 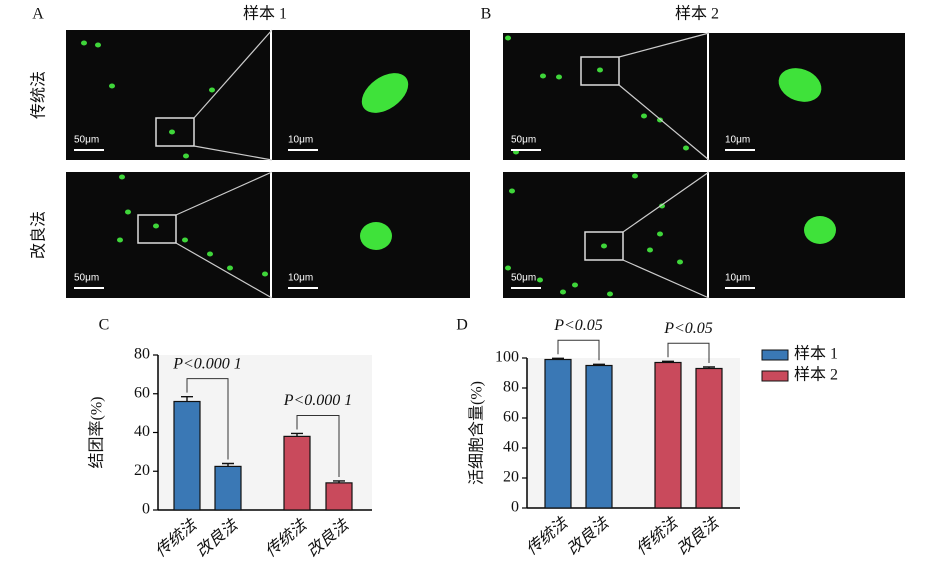 I want to click on y-tick-label: 20, so click(x=142, y=470).